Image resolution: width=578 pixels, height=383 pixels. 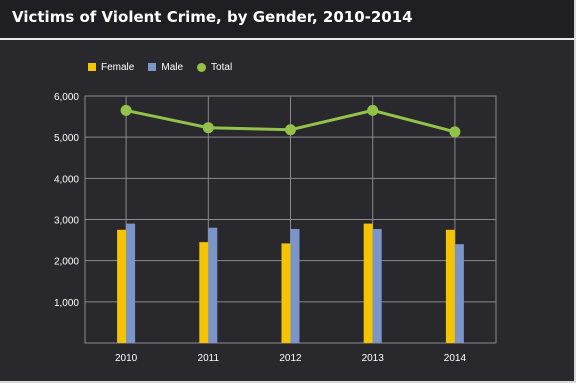 I want to click on y-tick-label: 1,000, so click(x=66, y=303).